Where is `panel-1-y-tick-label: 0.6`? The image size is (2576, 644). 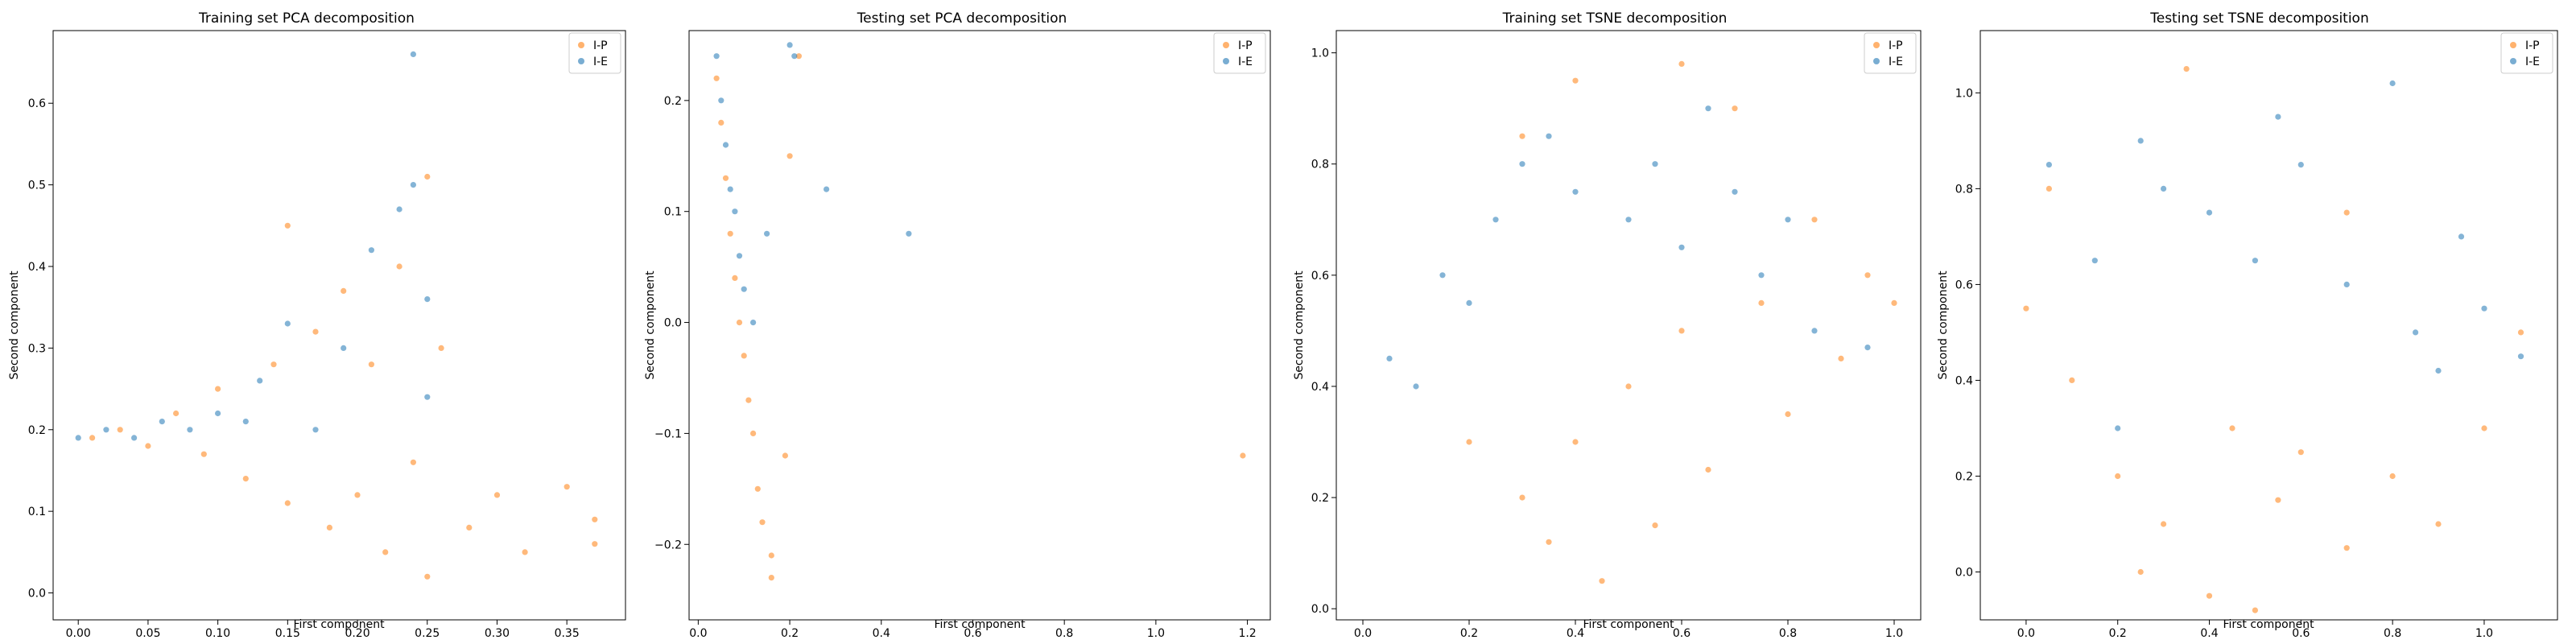
panel-1-y-tick-label: 0.6 is located at coordinates (37, 103).